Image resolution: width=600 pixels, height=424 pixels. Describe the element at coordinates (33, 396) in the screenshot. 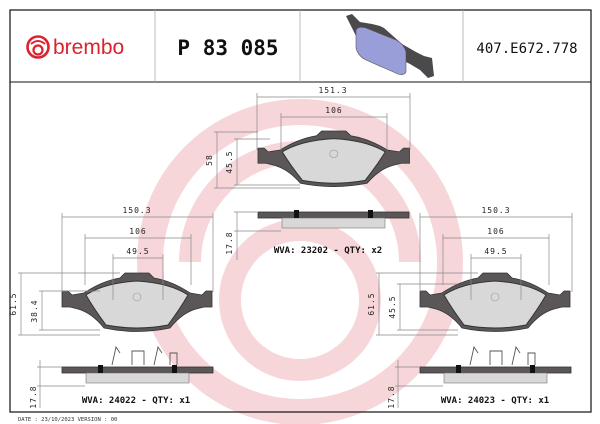

I see `dim-thickness-left: 17.8` at that location.